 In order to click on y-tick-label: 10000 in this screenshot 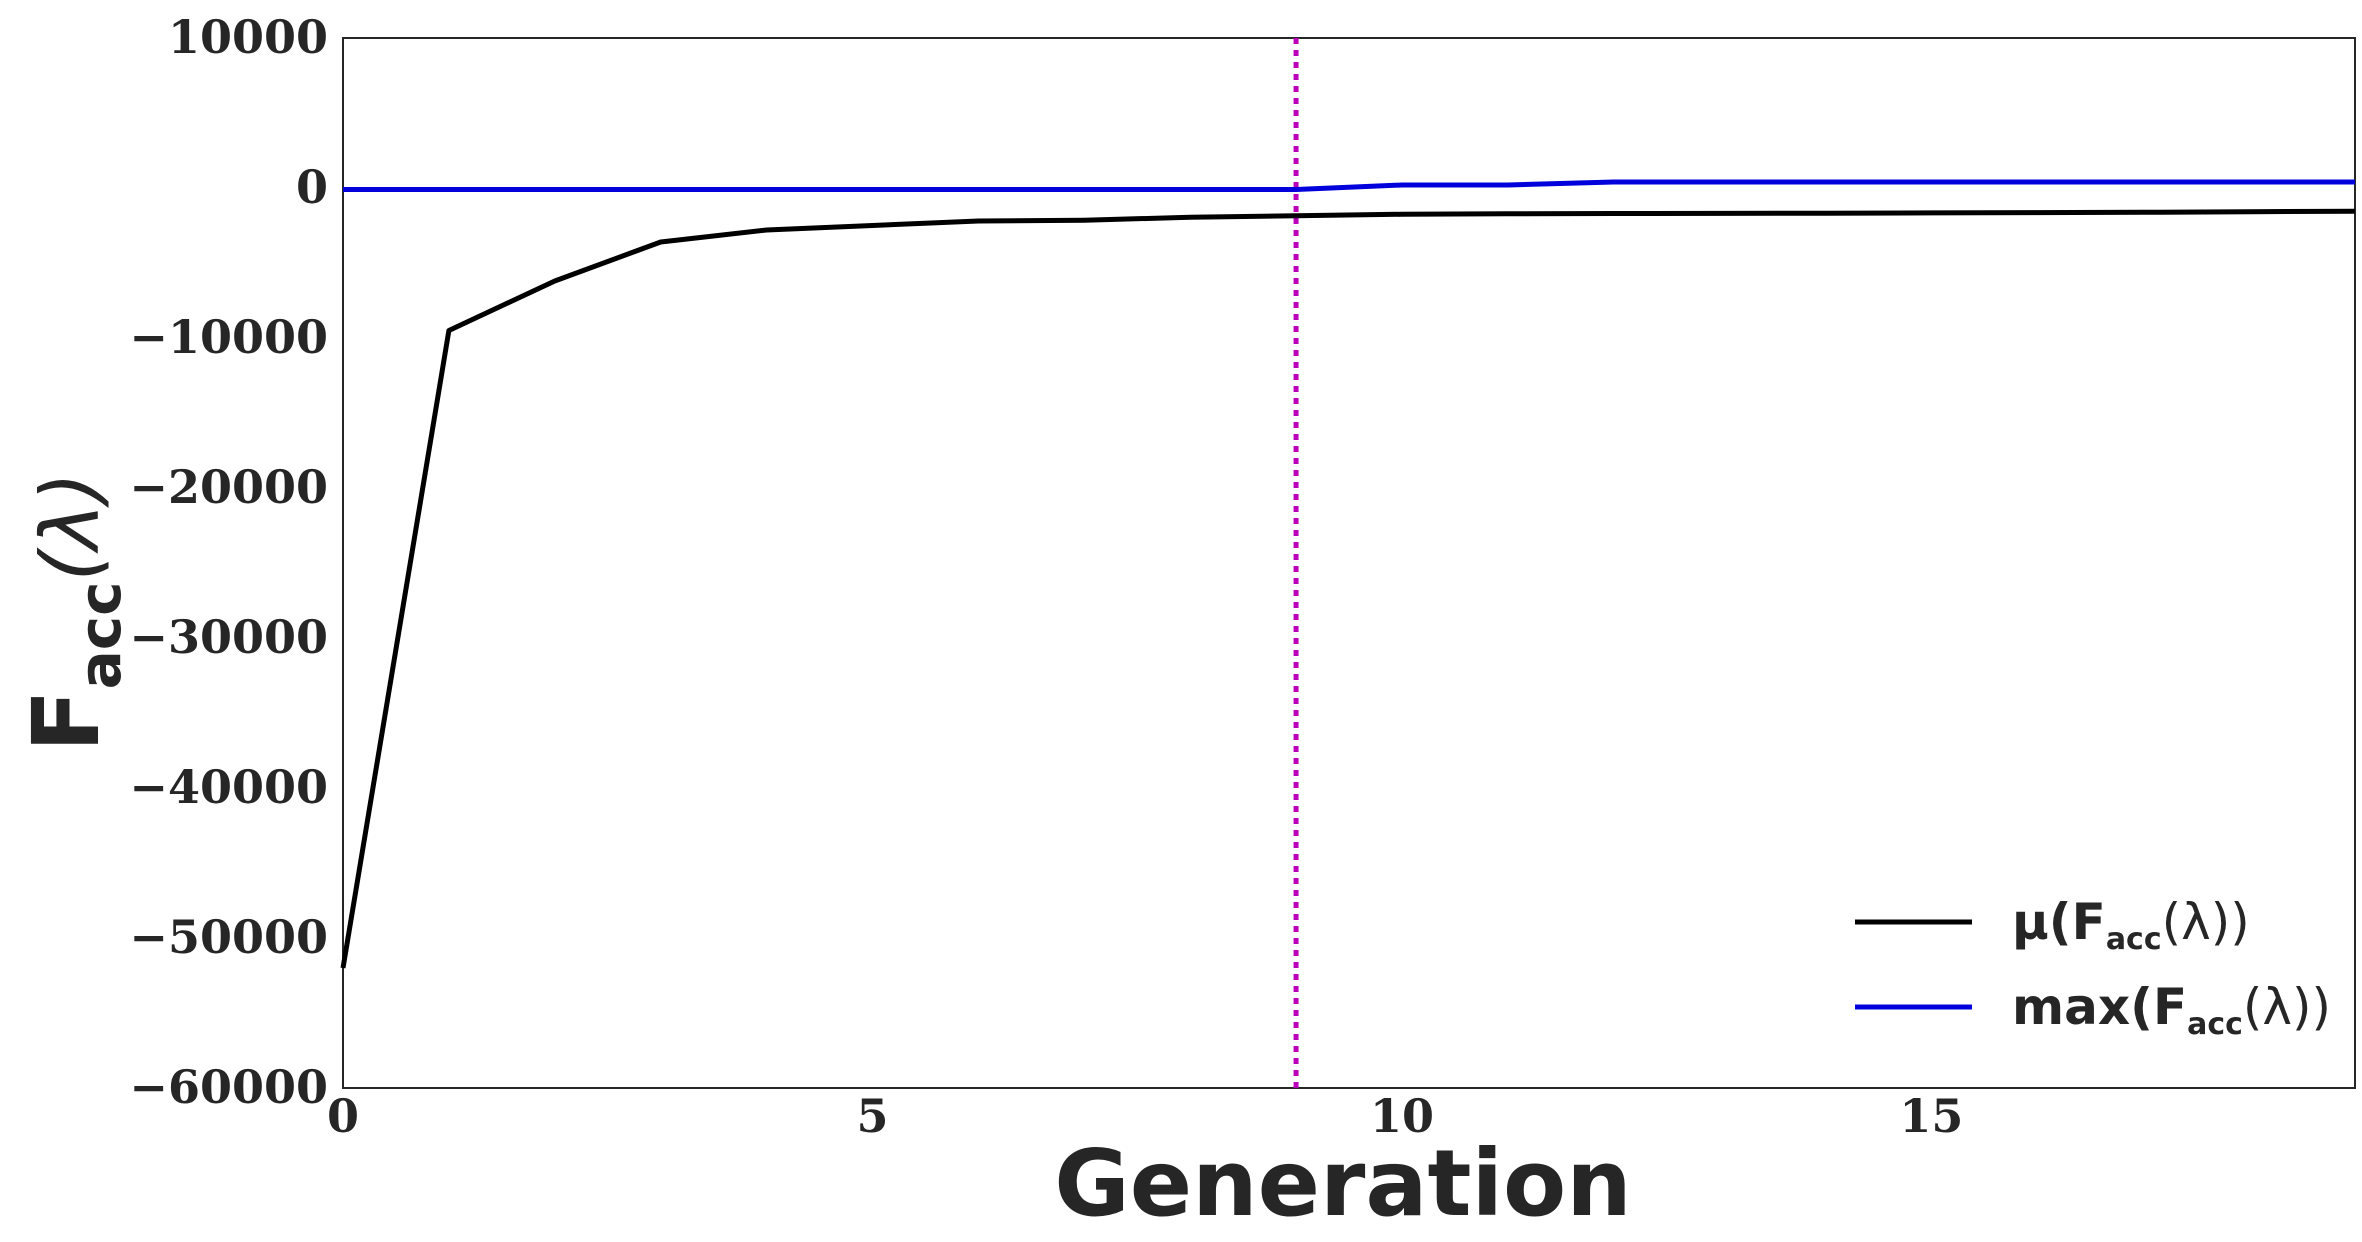, I will do `click(248, 37)`.